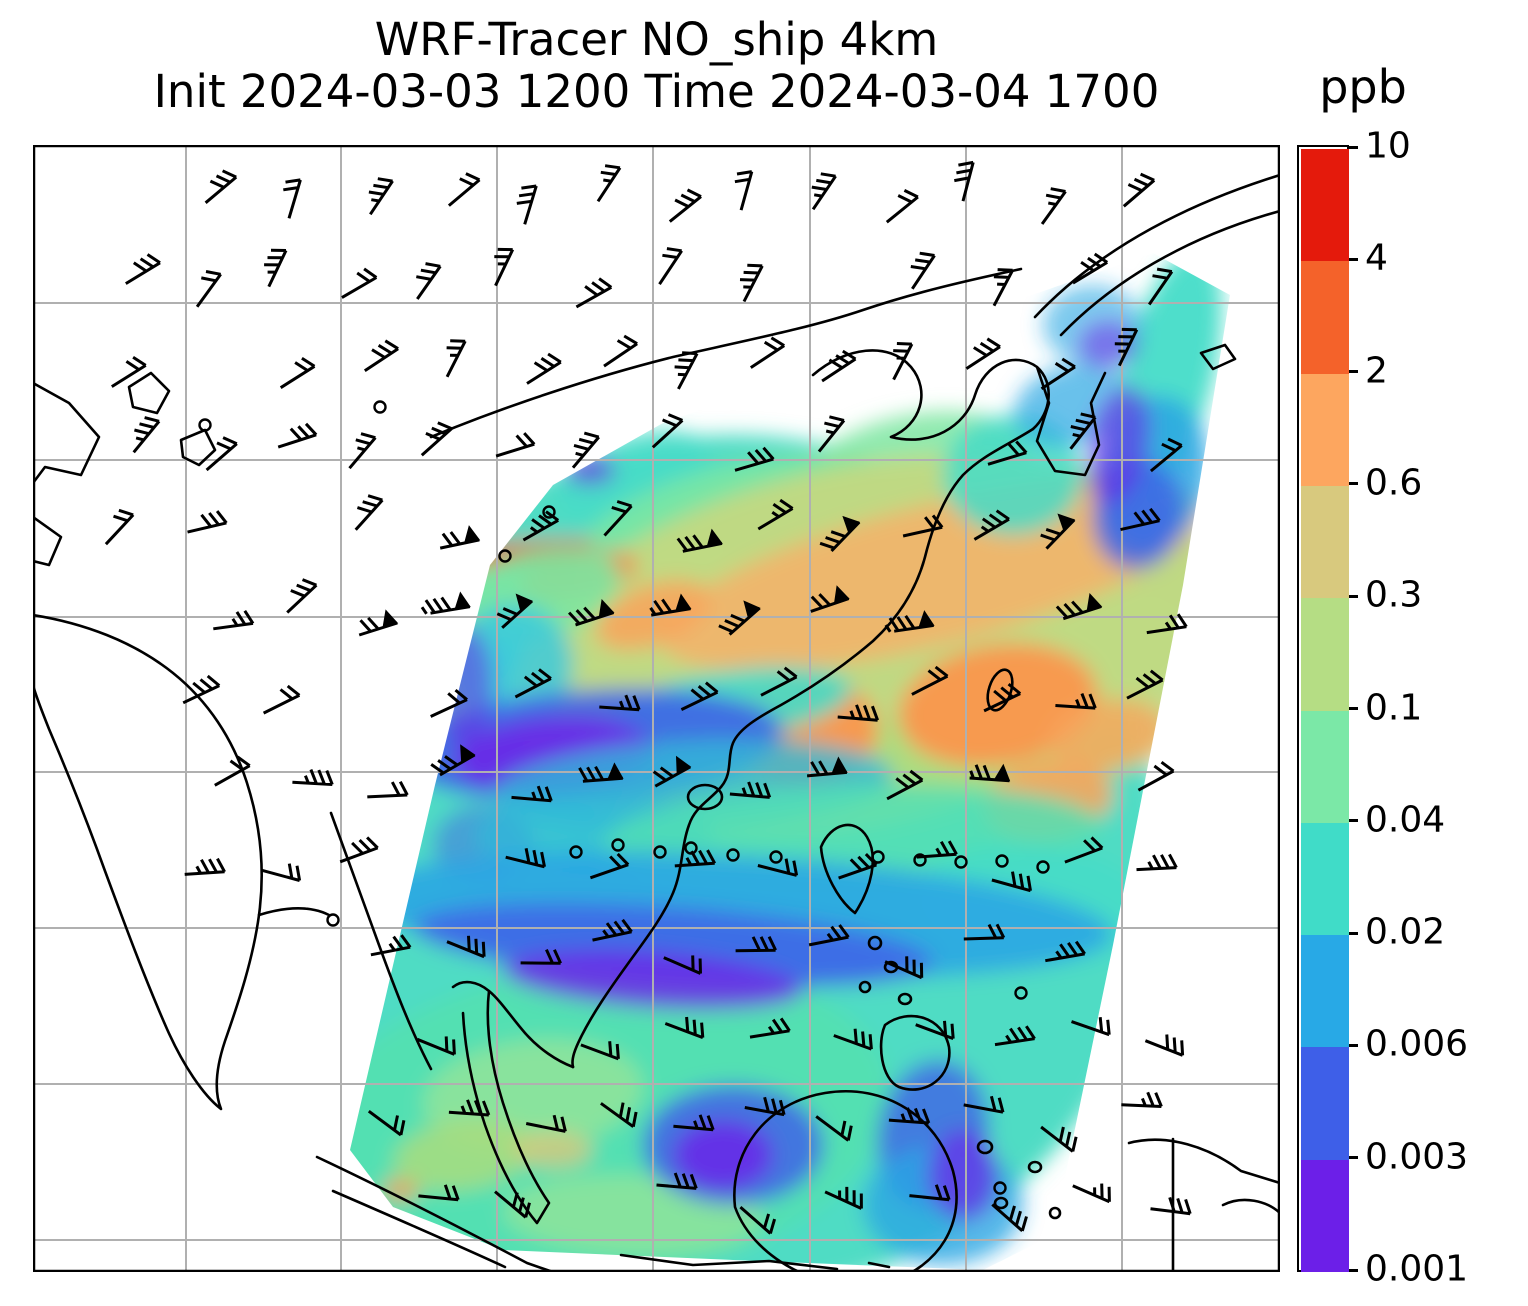 The width and height of the screenshot is (1528, 1306). Describe the element at coordinates (1405, 932) in the screenshot. I see `colorbar-tick-label: 0.02` at that location.